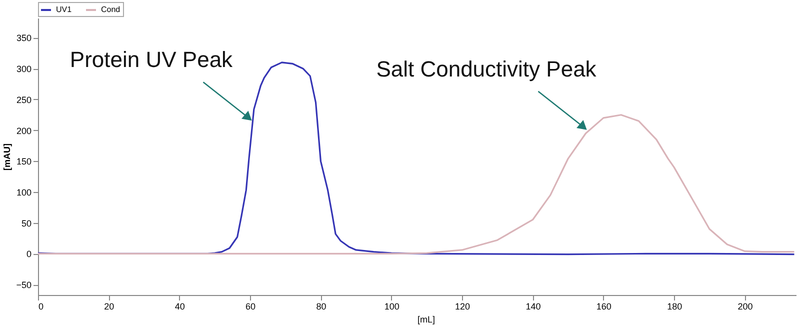  I want to click on x-tick-label: 20, so click(109, 307).